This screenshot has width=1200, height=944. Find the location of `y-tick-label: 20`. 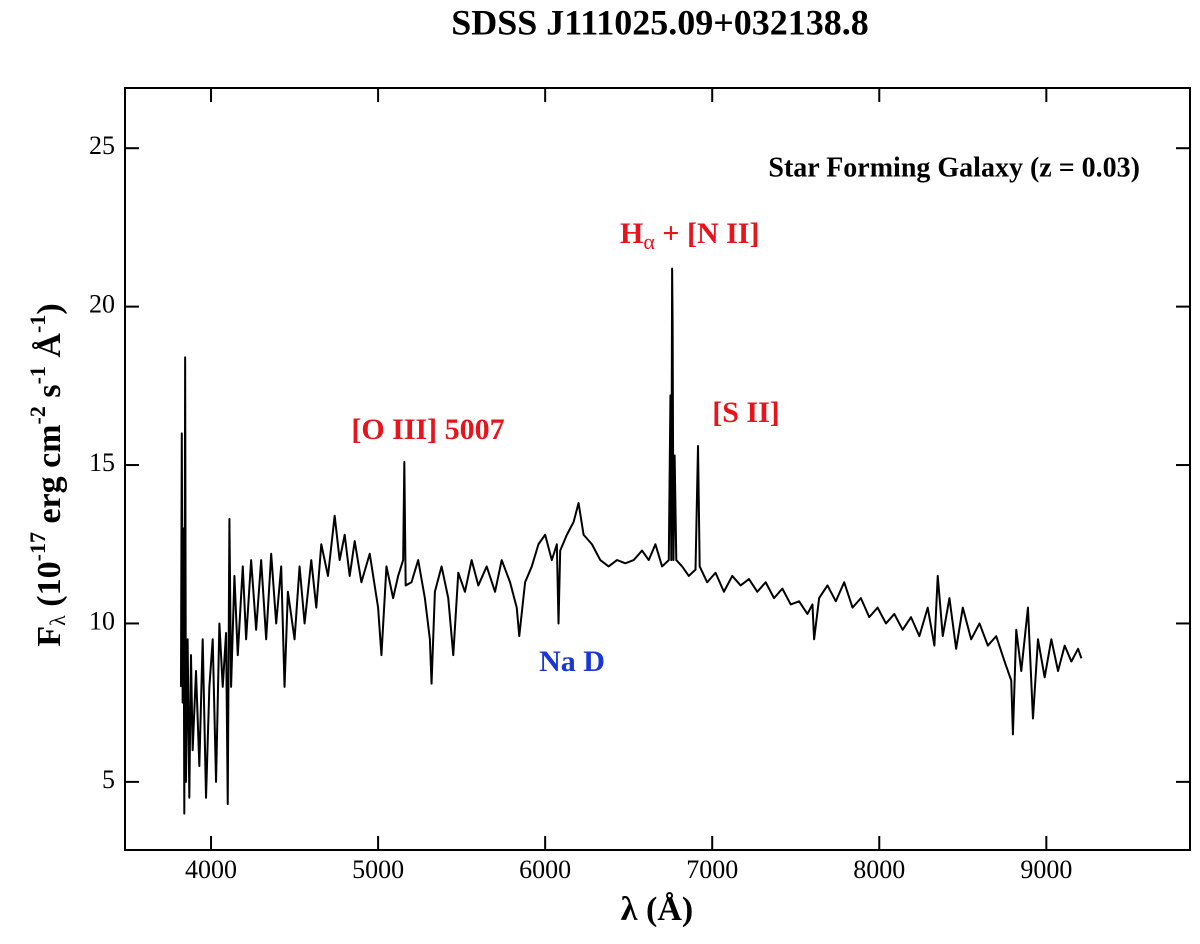

y-tick-label: 20 is located at coordinates (102, 304).